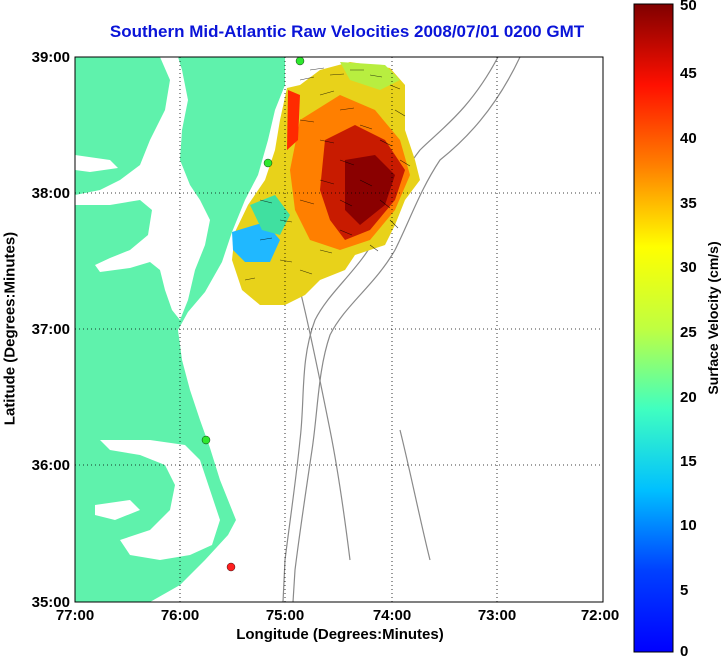 The height and width of the screenshot is (659, 724). Describe the element at coordinates (326, 183) in the screenshot. I see `velocity-field` at that location.